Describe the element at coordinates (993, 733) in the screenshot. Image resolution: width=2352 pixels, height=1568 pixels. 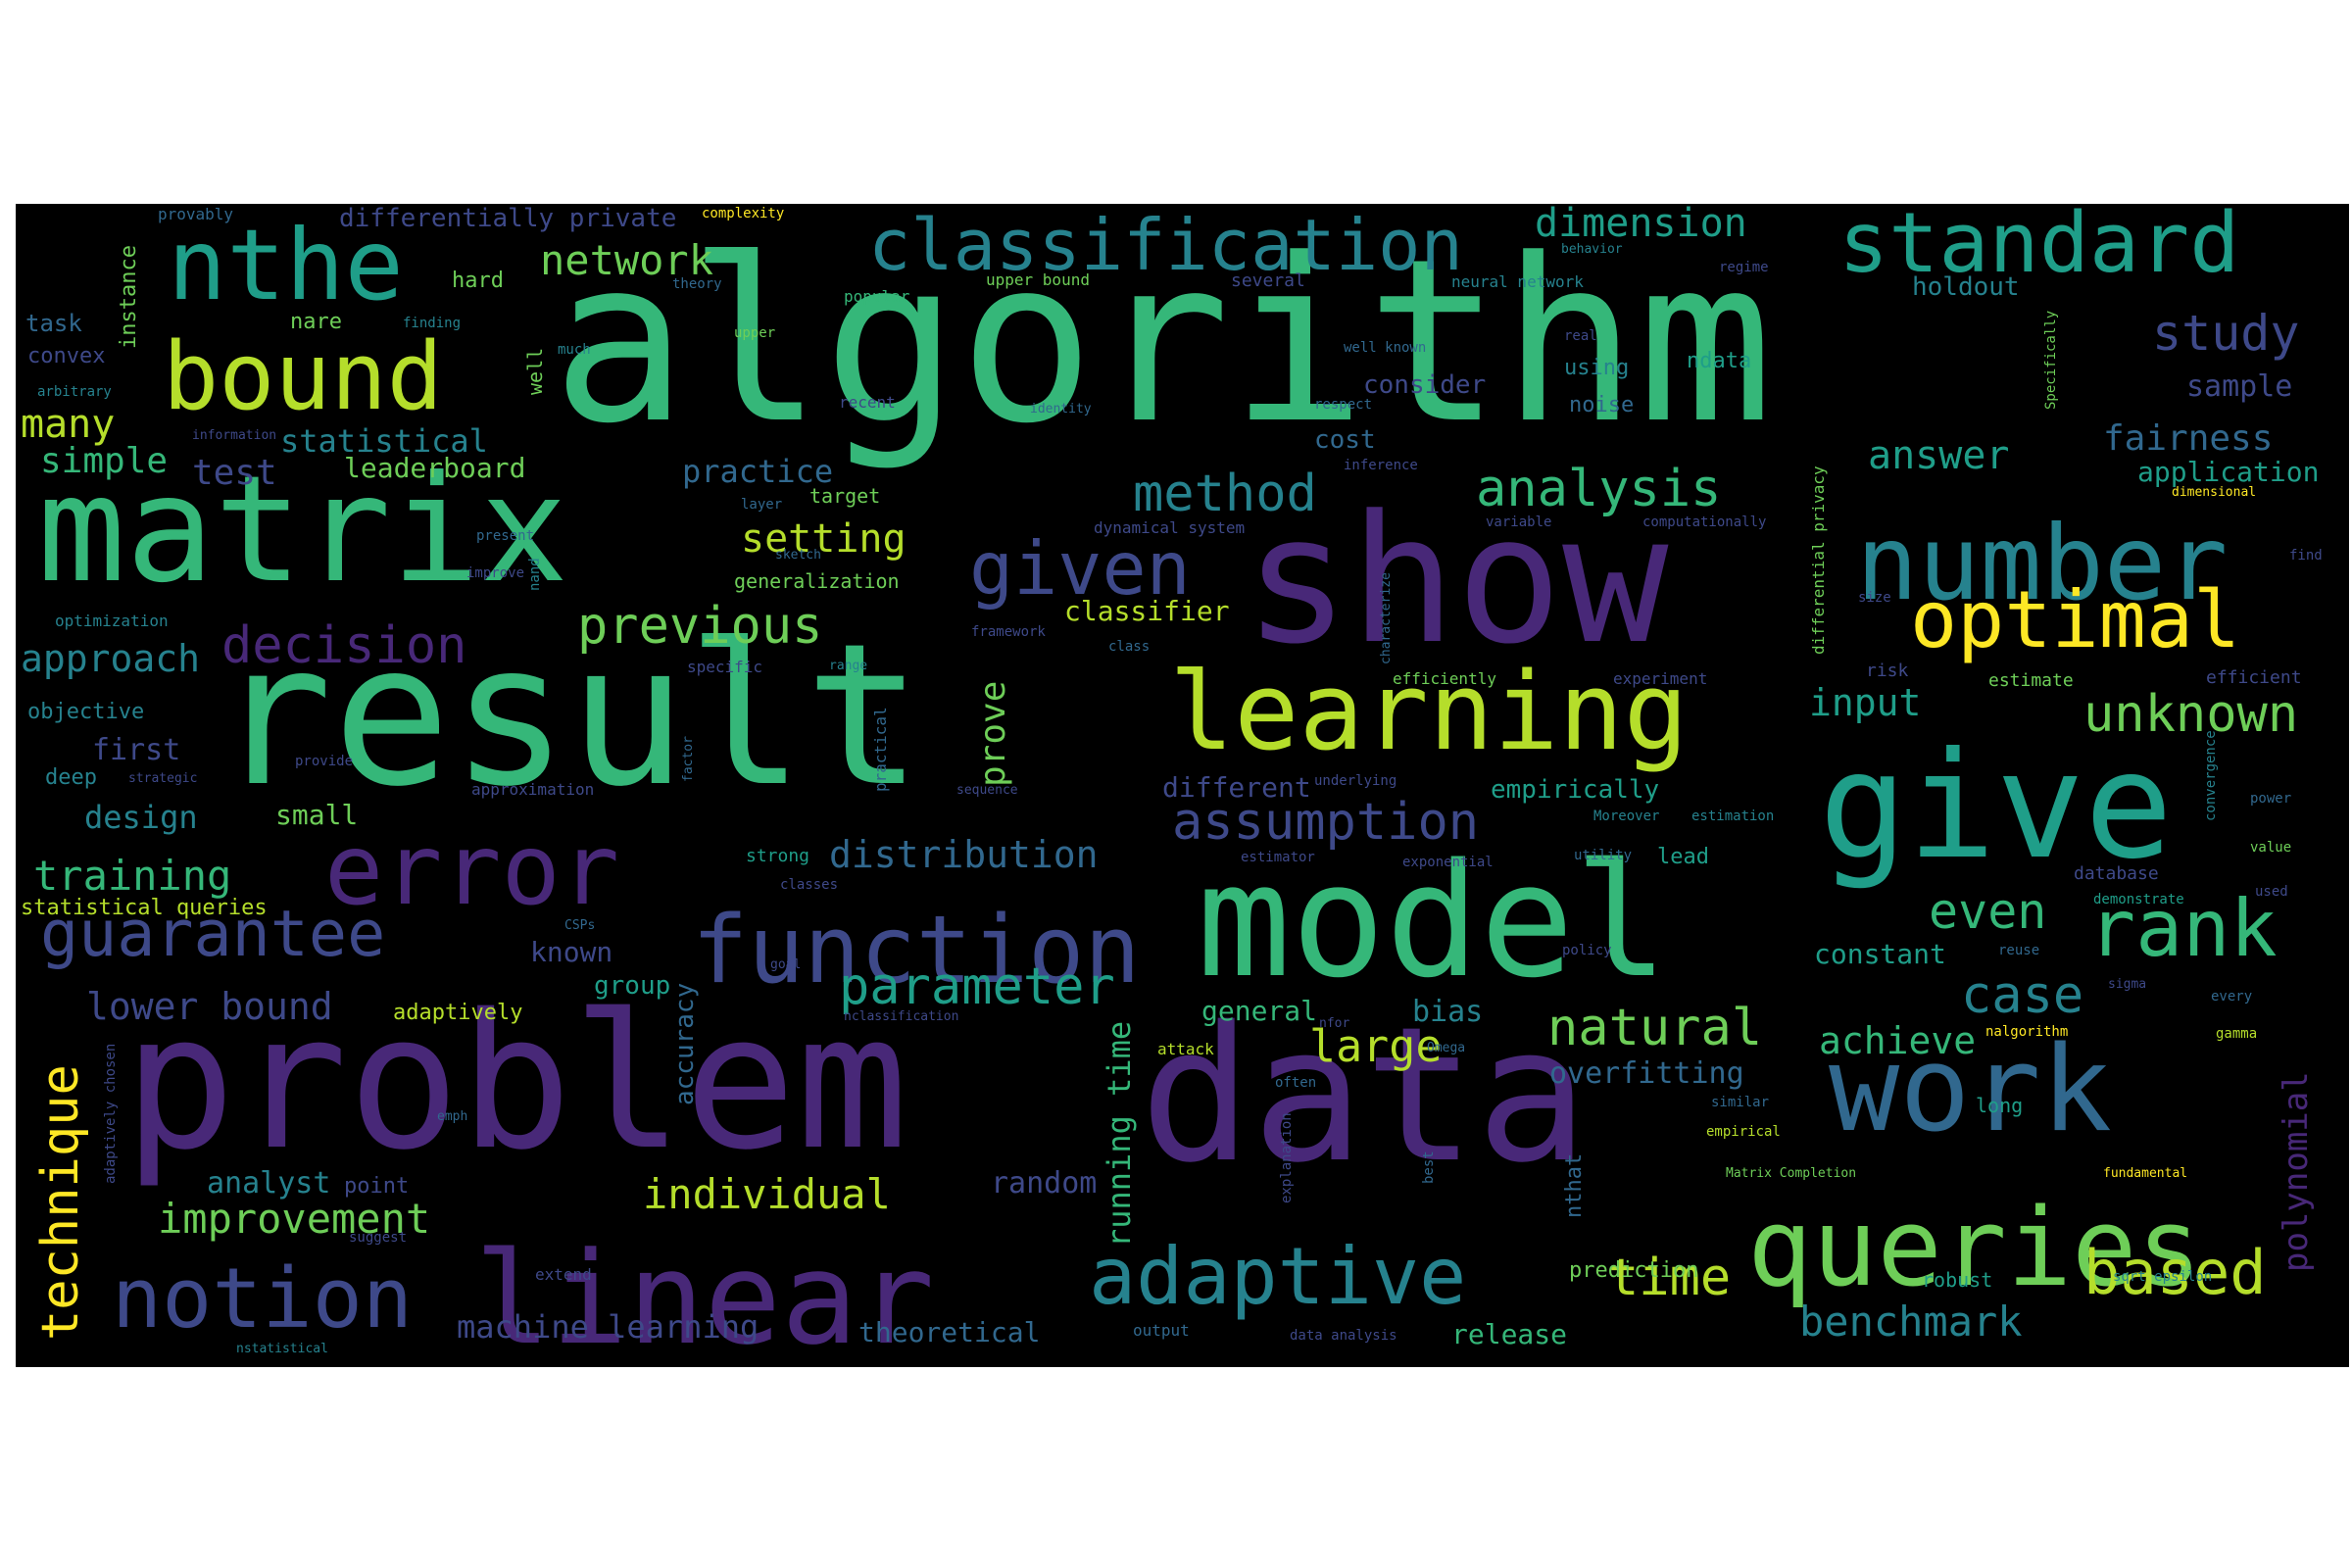
I see `word: prove` at that location.